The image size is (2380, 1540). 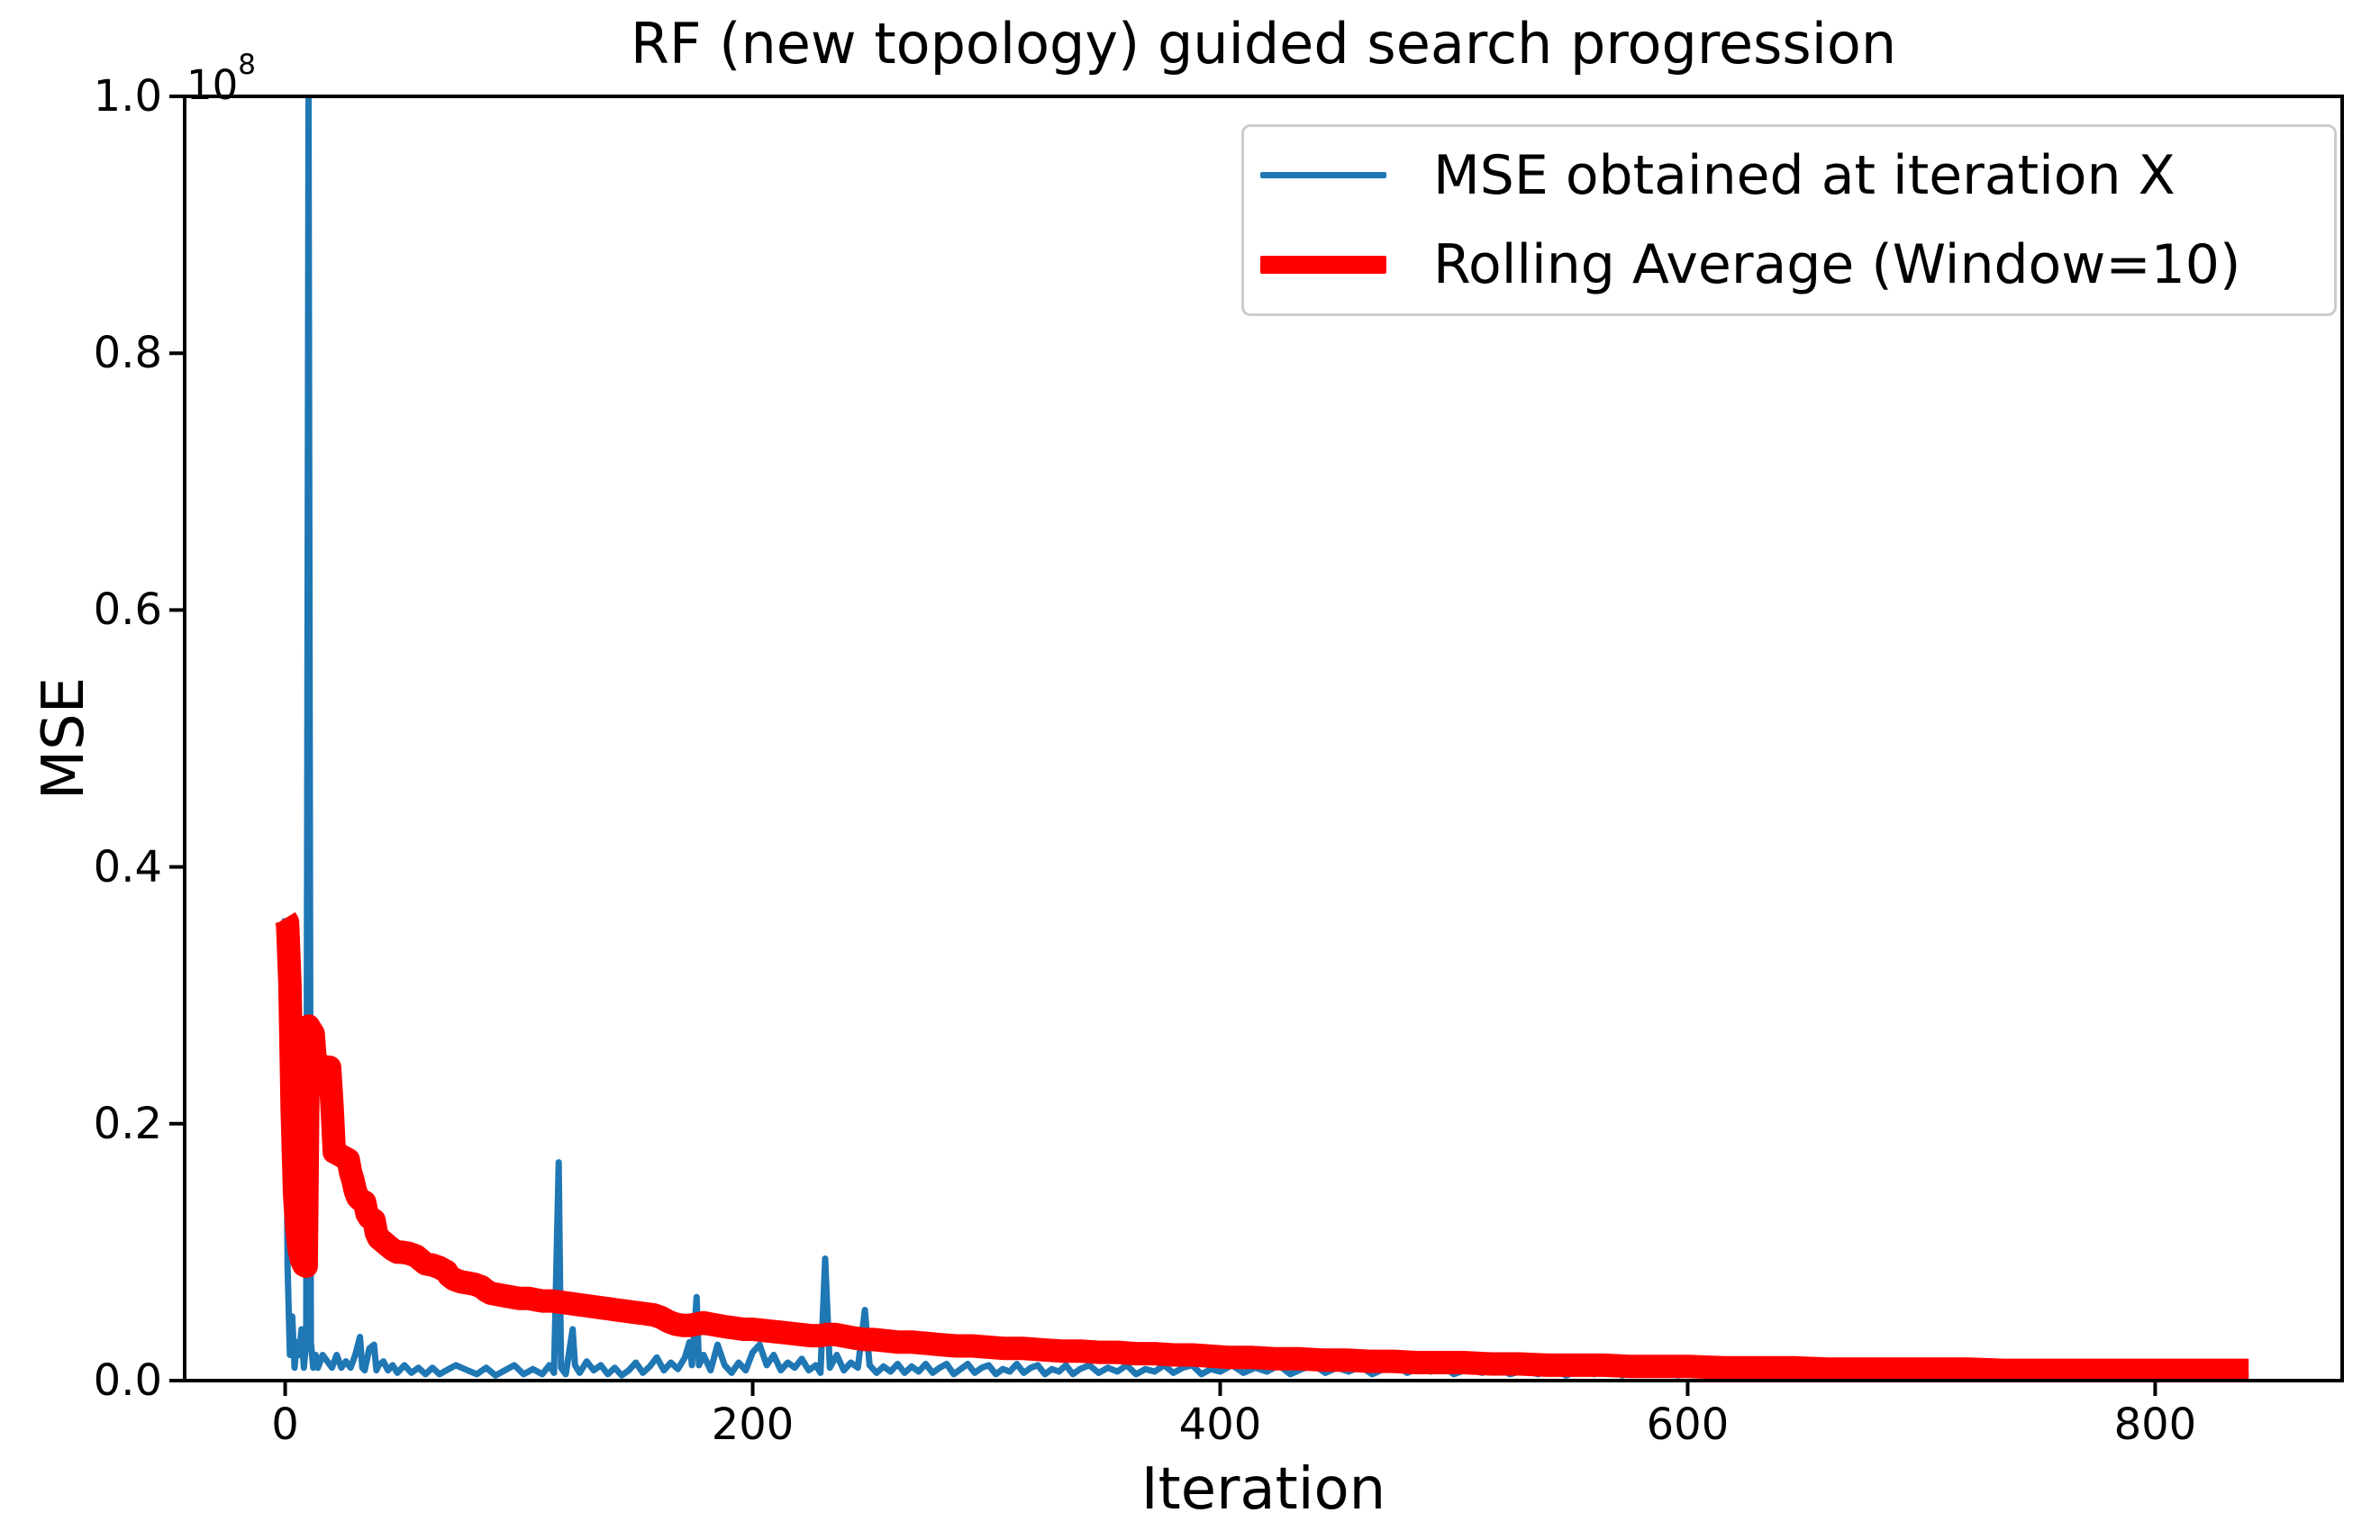 I want to click on offset-base: 10, so click(x=213, y=85).